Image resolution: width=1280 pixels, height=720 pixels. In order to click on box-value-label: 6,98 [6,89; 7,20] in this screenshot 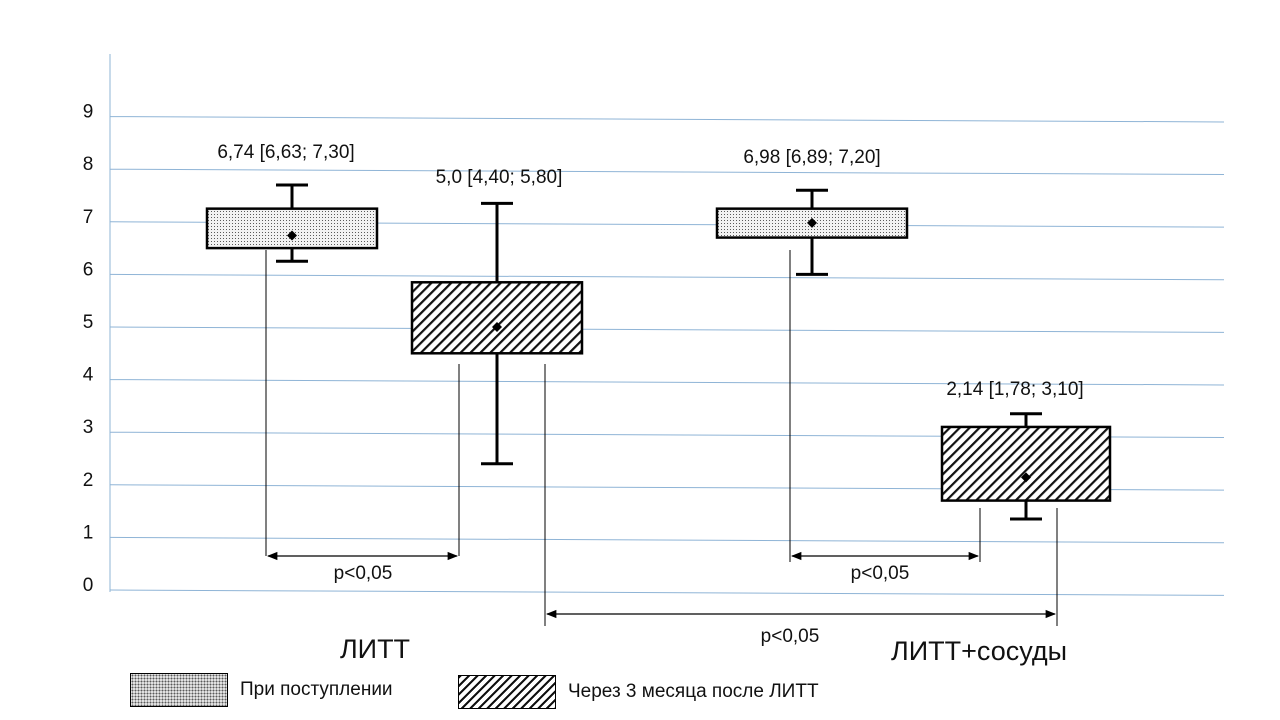, I will do `click(811, 157)`.